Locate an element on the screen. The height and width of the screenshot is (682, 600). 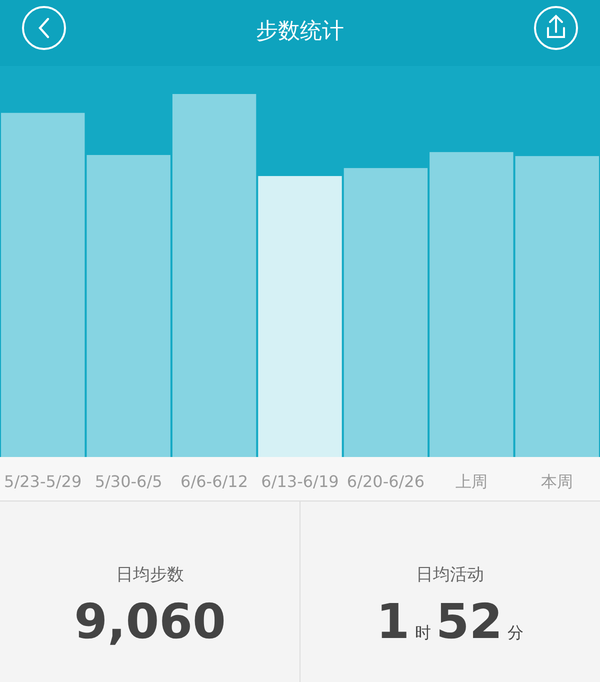
x-tick-label: 6/13-6/19 is located at coordinates (300, 481).